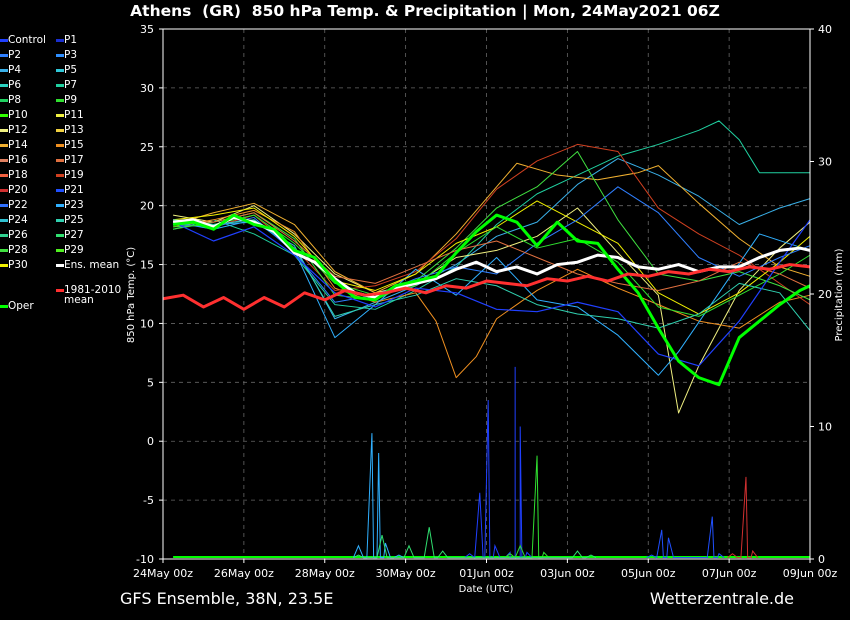  Describe the element at coordinates (685, 537) in the screenshot. I see `precip-p21` at that location.